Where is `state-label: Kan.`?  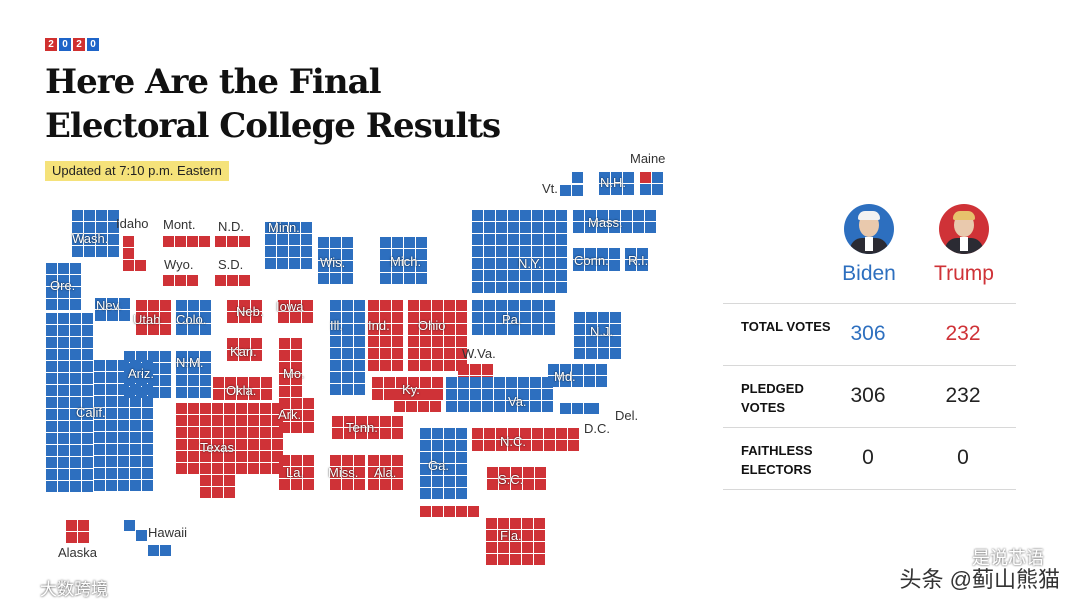 state-label: Kan. is located at coordinates (243, 351).